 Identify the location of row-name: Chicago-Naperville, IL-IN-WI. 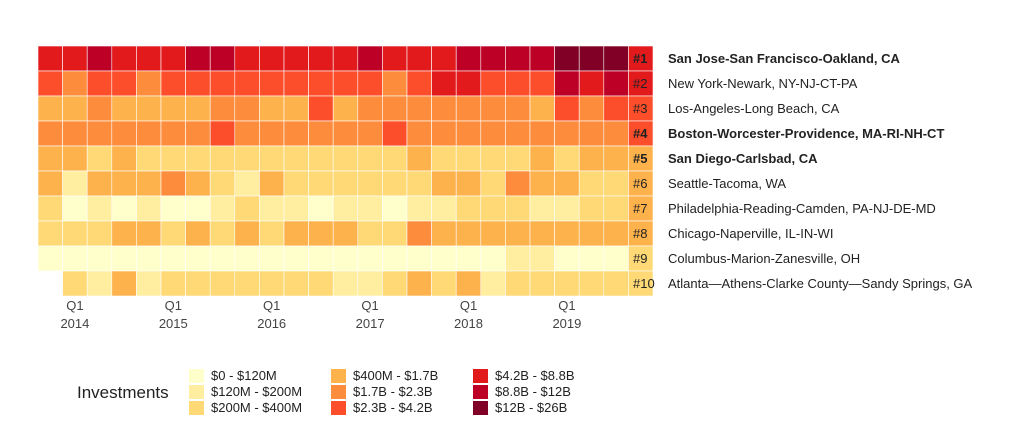
(750, 233).